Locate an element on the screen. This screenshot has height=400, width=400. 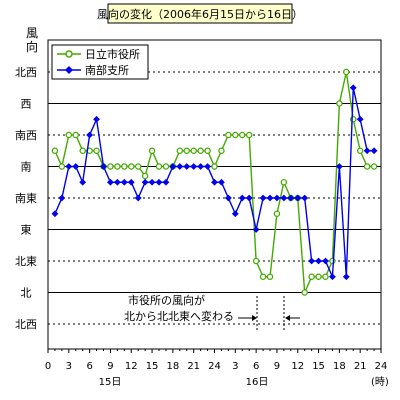
legend: 日立市役所 南部支所 is located at coordinates (100, 62).